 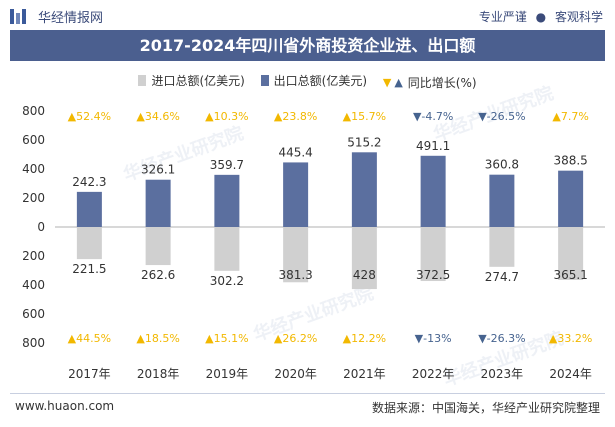 I want to click on export-growth-label: ▼-4.7%, so click(x=433, y=116).